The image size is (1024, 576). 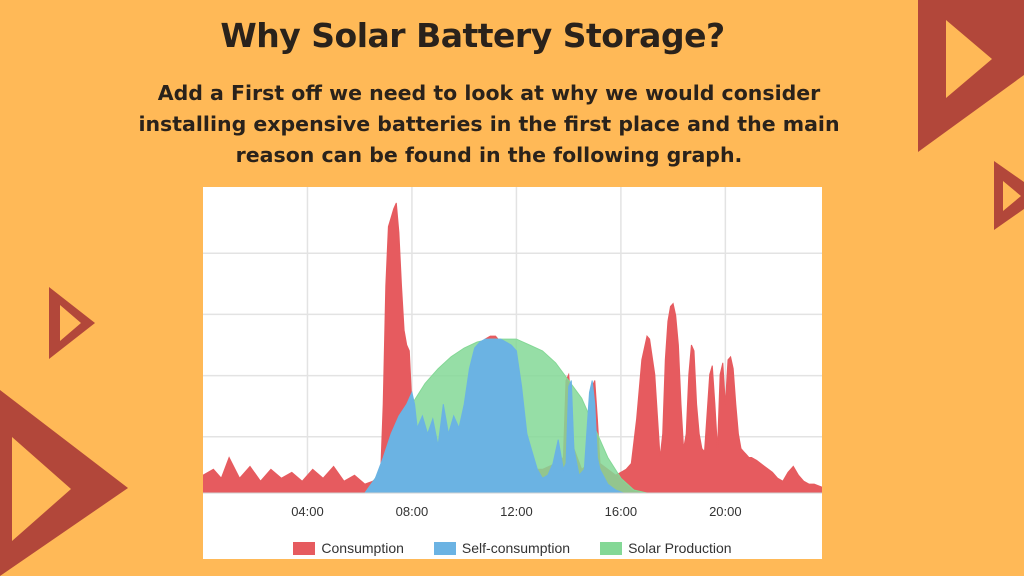 I want to click on legend-item: Consumption, so click(x=348, y=548).